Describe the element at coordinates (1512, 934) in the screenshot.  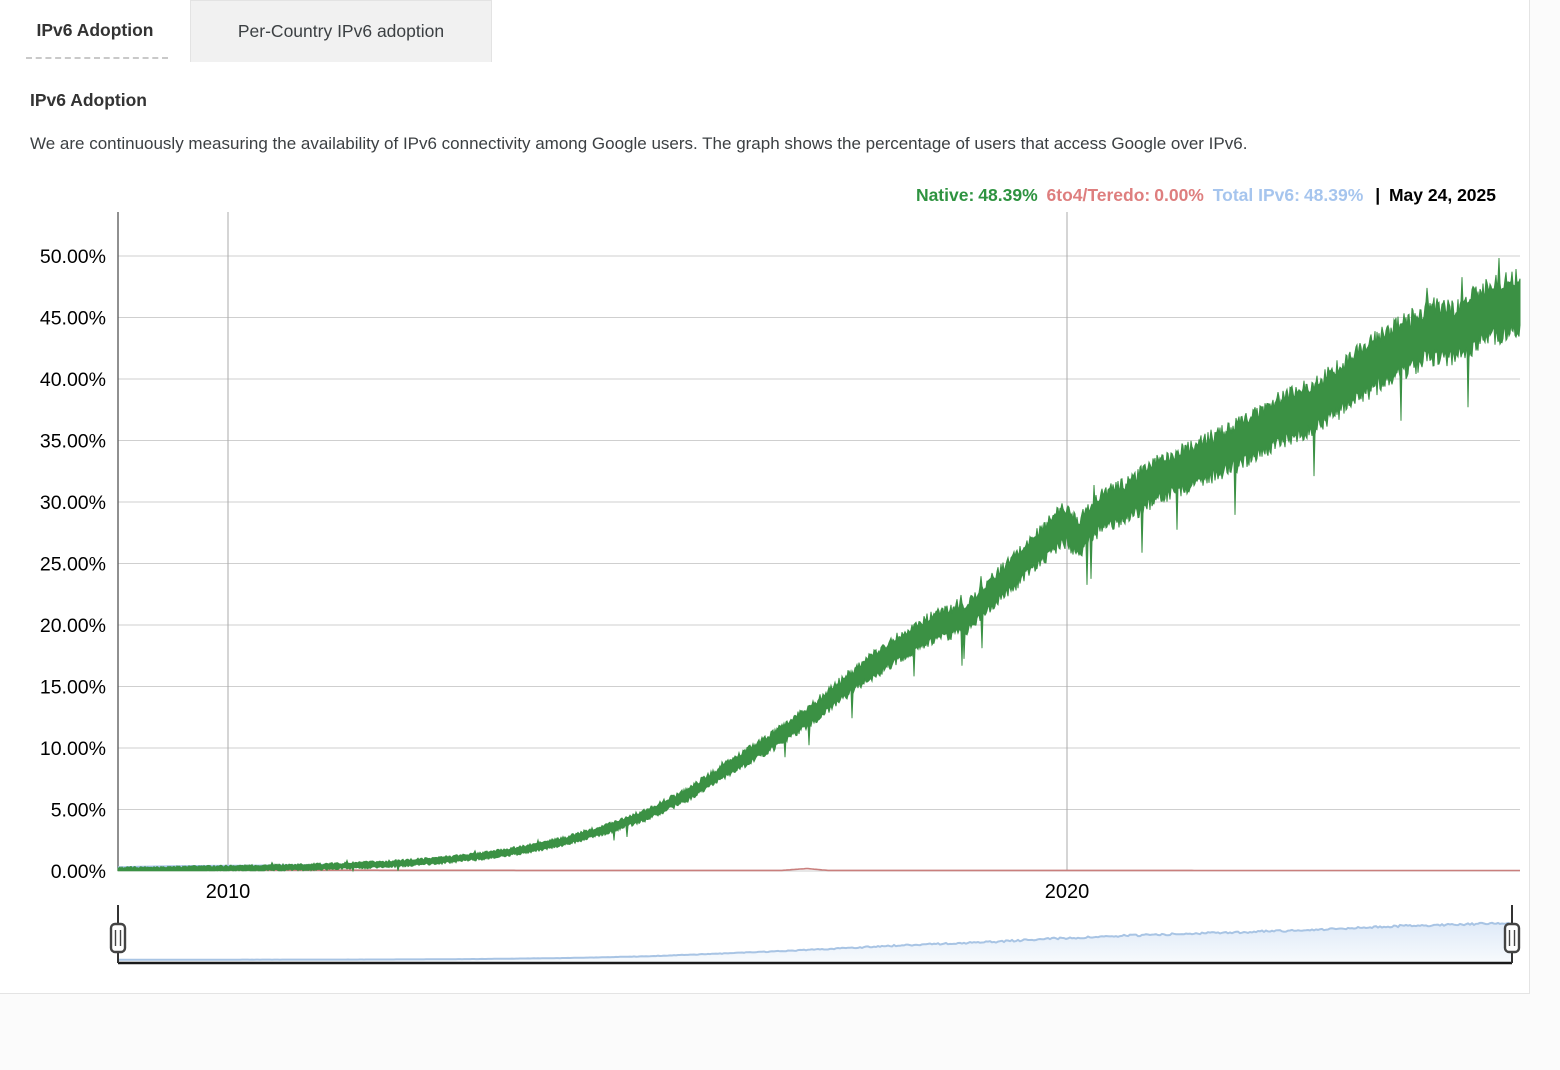
I see `range-handle-right` at that location.